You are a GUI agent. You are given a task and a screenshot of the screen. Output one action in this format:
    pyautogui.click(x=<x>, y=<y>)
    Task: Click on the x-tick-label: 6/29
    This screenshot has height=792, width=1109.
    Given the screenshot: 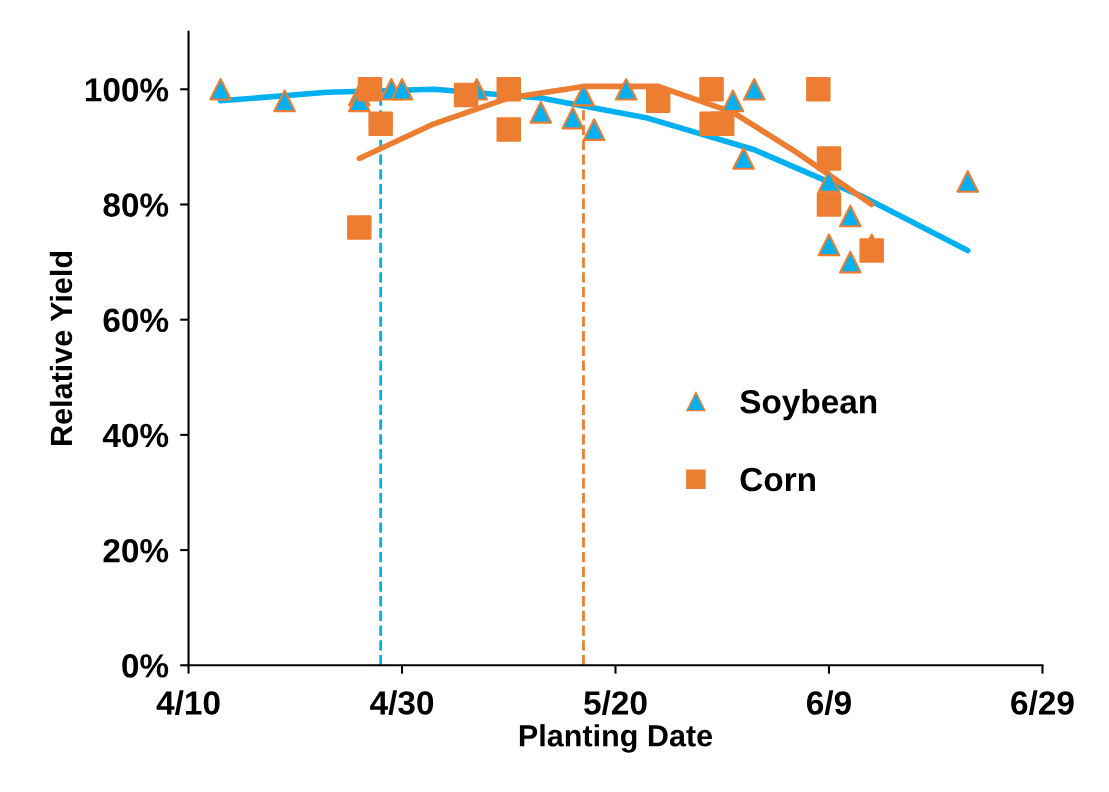 What is the action you would take?
    pyautogui.click(x=1042, y=703)
    